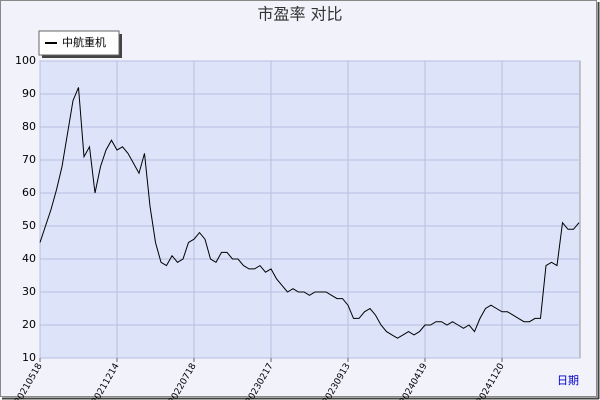  I want to click on y-tick-label: 80, so click(29, 126).